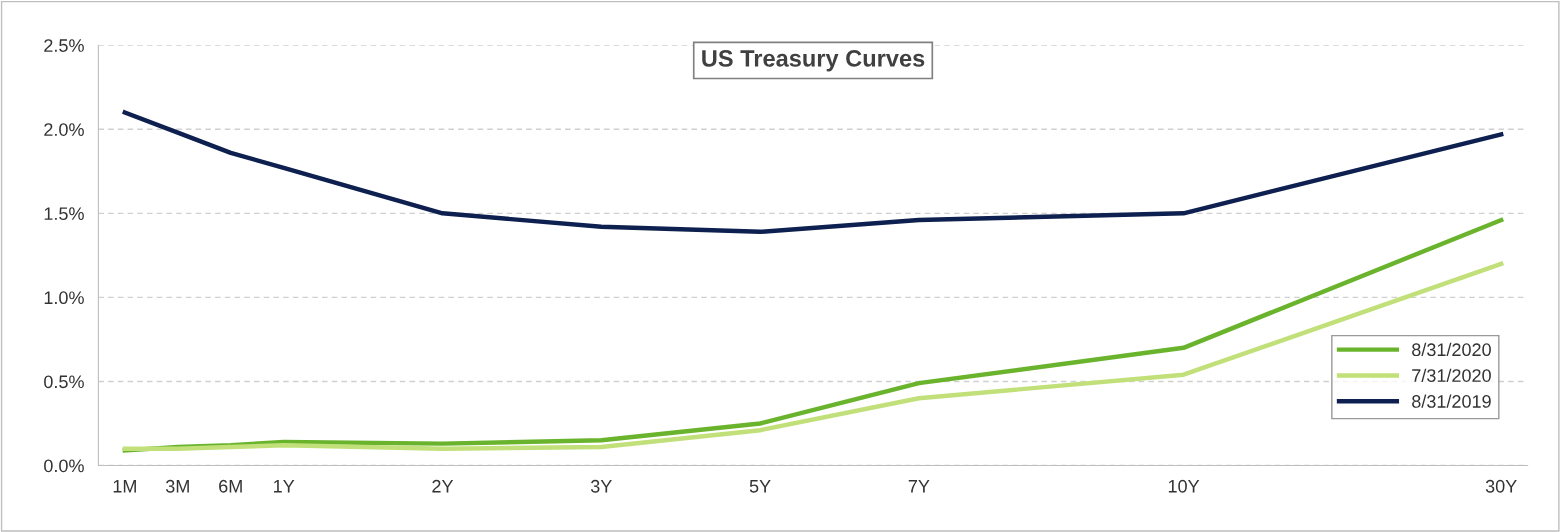 This screenshot has height=532, width=1562. Describe the element at coordinates (443, 486) in the screenshot. I see `x-tick-label: 2Y` at that location.